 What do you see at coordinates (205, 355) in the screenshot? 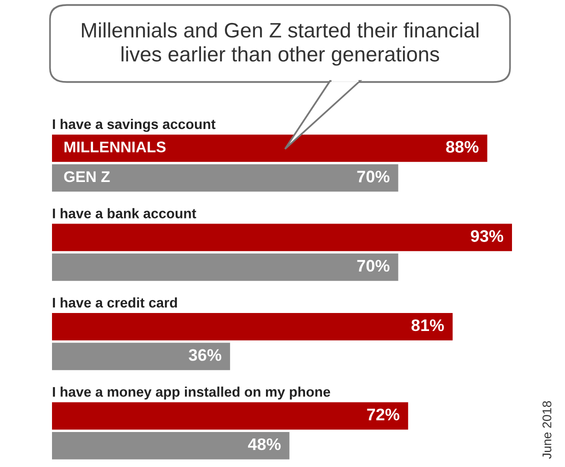
I see `data-label: 36%` at bounding box center [205, 355].